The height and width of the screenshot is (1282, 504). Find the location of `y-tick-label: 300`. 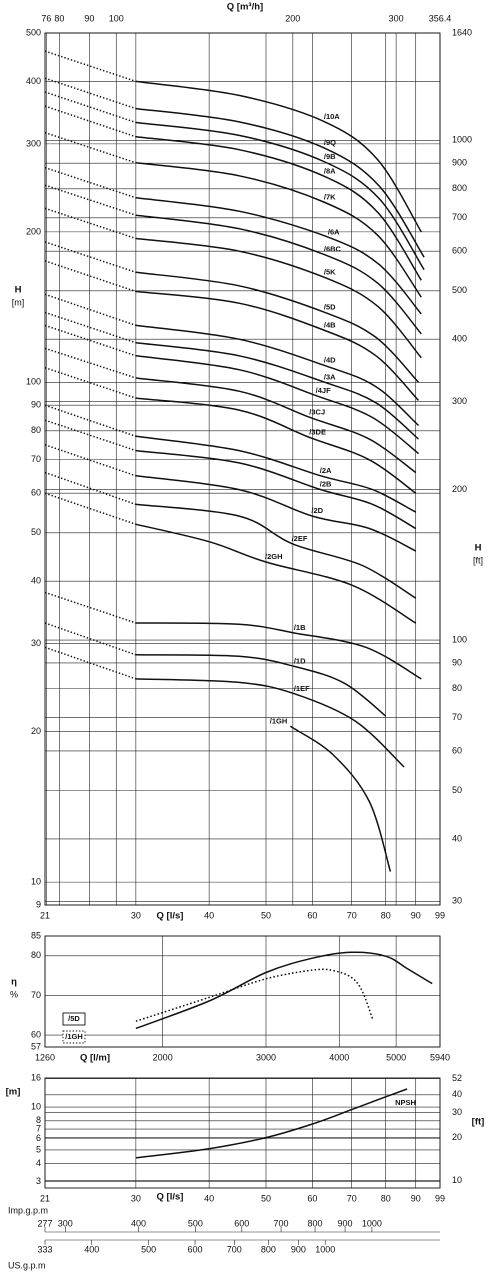

y-tick-label: 300 is located at coordinates (33, 143).